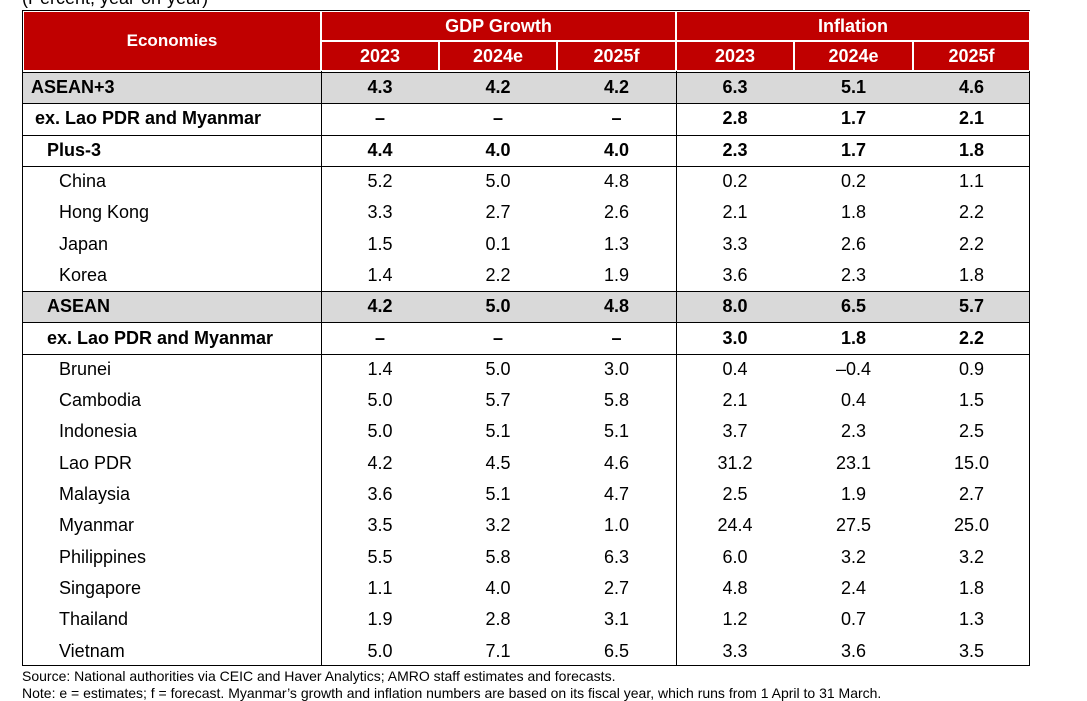 The image size is (1087, 701). What do you see at coordinates (104, 212) in the screenshot?
I see `row-label: Hong Kong` at bounding box center [104, 212].